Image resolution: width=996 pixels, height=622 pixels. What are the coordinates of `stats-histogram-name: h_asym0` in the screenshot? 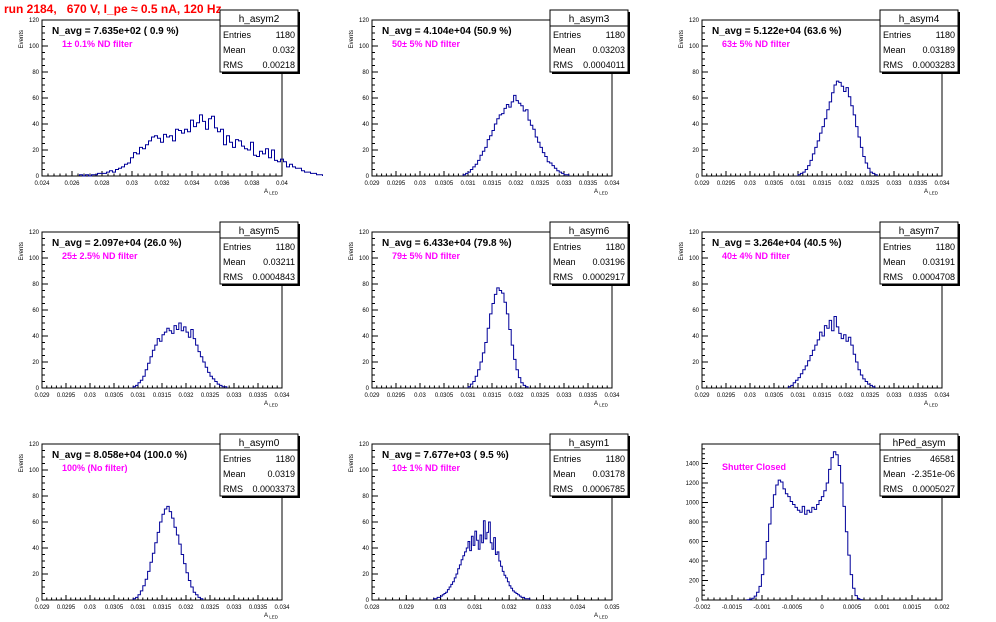 It's located at (259, 443).